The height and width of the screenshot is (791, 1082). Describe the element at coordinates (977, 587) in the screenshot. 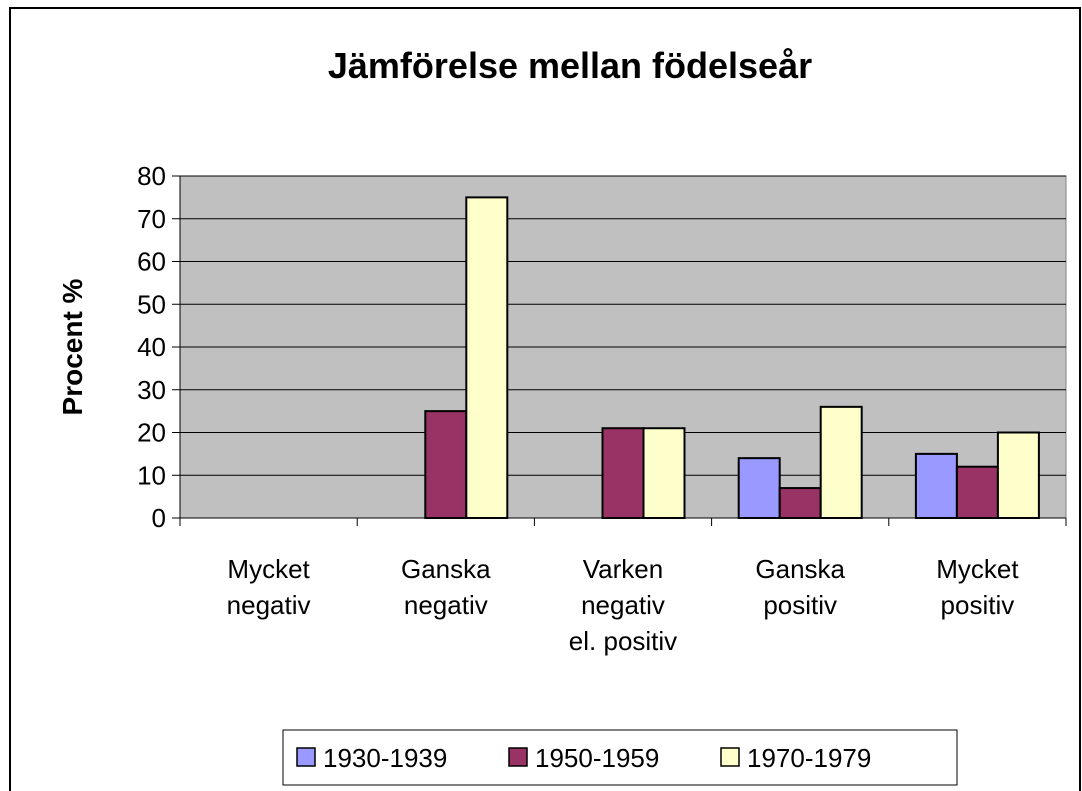

I see `x-tick-label: Mycket positiv` at that location.